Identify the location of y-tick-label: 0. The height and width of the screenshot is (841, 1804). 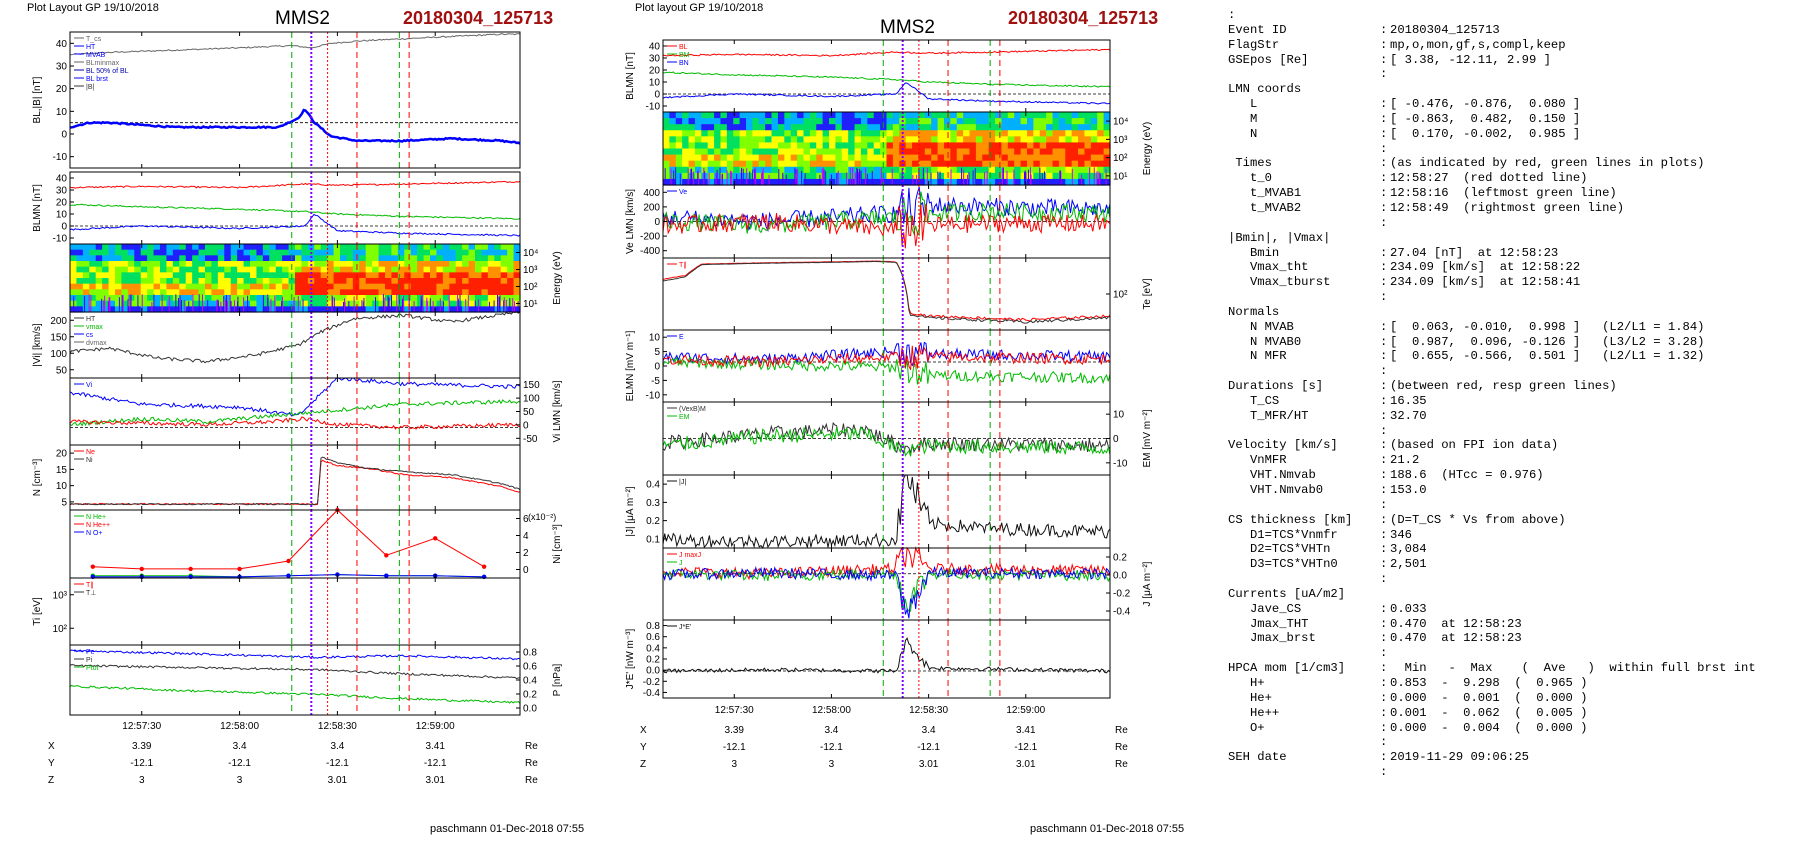
(657, 222).